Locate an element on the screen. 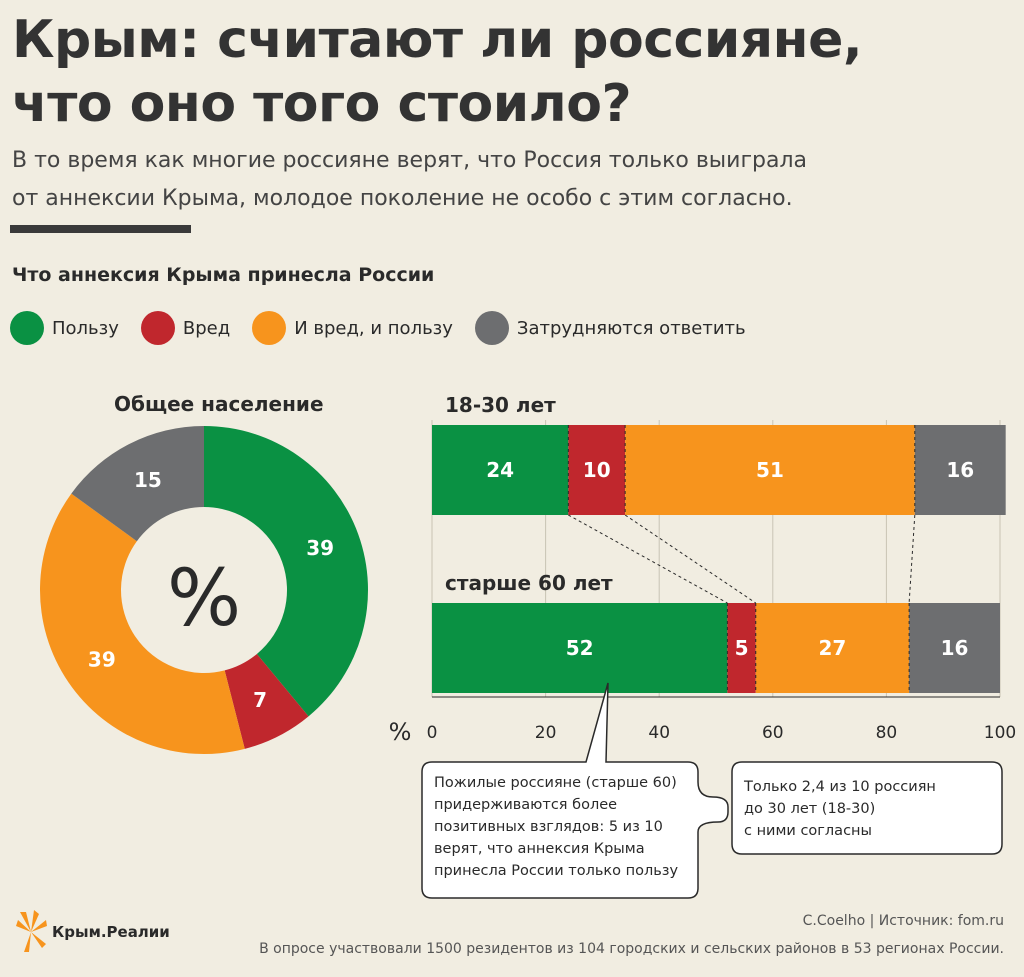  legend-item-unsure: Затрудняются ответить is located at coordinates (610, 328).